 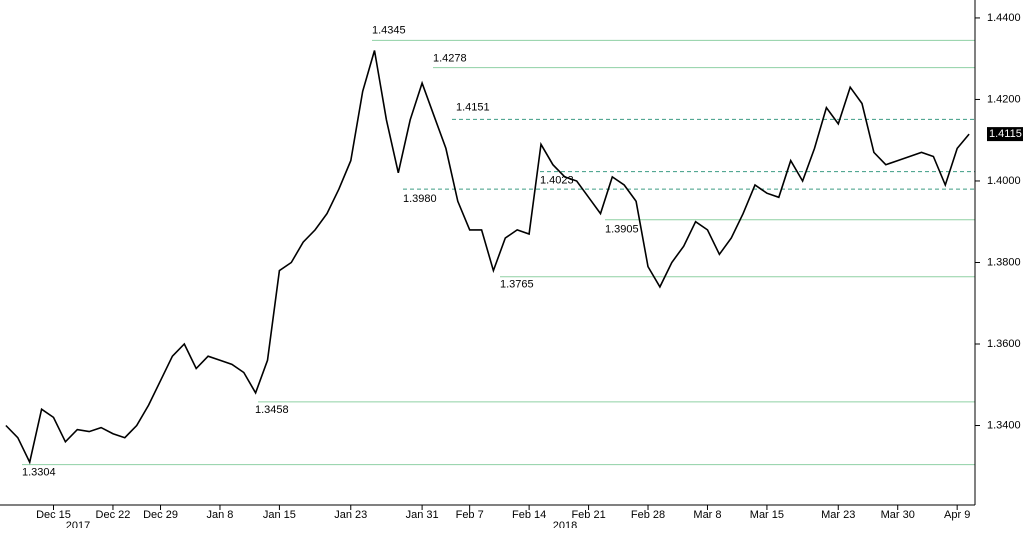 What do you see at coordinates (53, 515) in the screenshot?
I see `x-tick-label: Dec 15` at bounding box center [53, 515].